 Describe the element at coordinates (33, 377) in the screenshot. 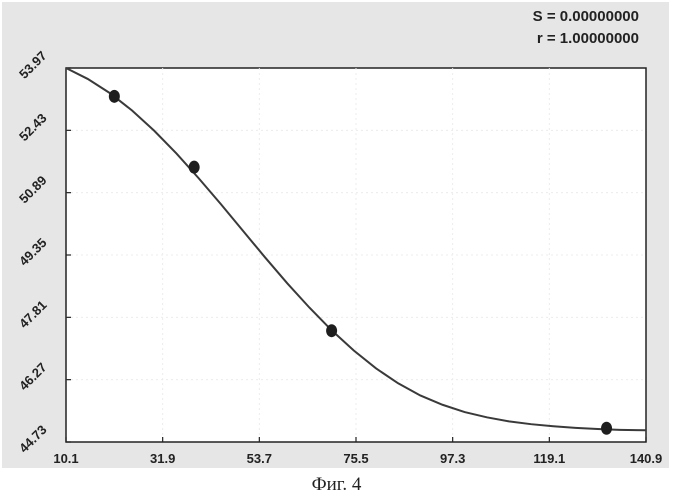

I see `y-tick-label: 46.27` at that location.